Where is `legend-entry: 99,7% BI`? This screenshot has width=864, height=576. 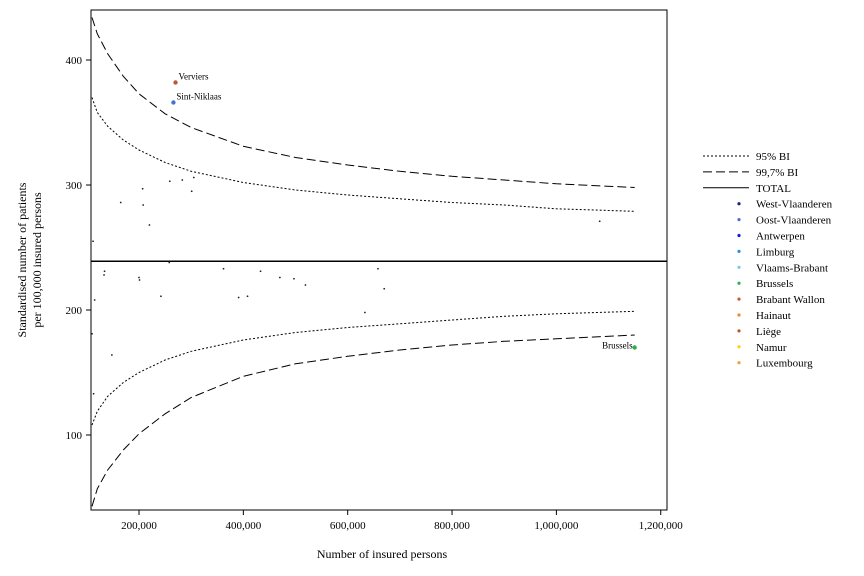 legend-entry: 99,7% BI is located at coordinates (777, 173).